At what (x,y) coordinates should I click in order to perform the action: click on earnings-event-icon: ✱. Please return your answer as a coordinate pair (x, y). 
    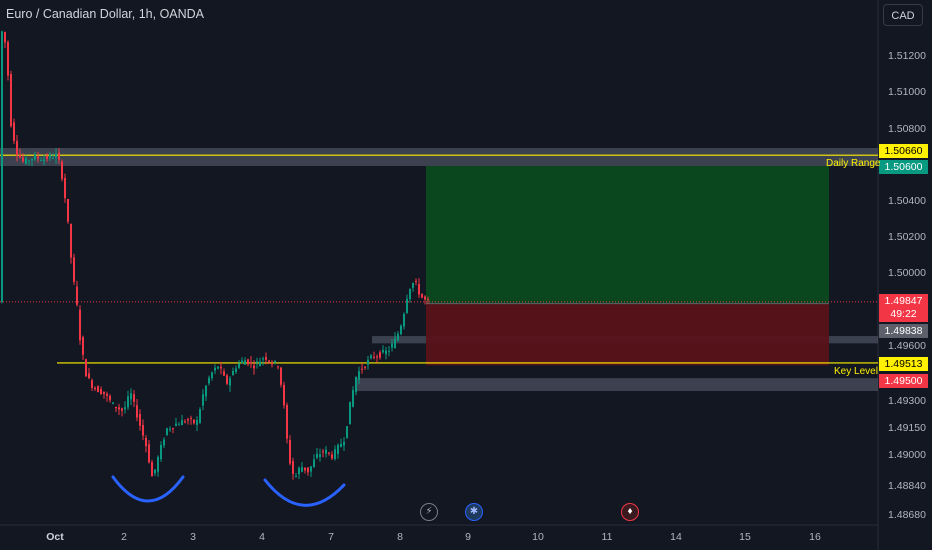
    Looking at the image, I should click on (474, 512).